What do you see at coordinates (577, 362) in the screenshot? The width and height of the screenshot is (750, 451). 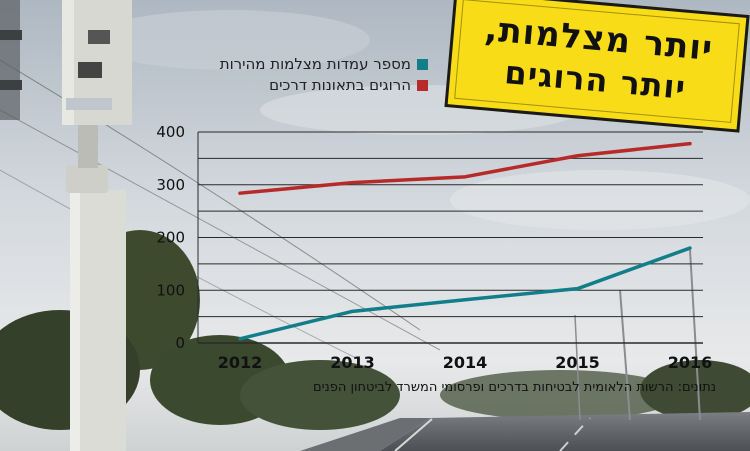 I see `x-tick-label: 2015` at bounding box center [577, 362].